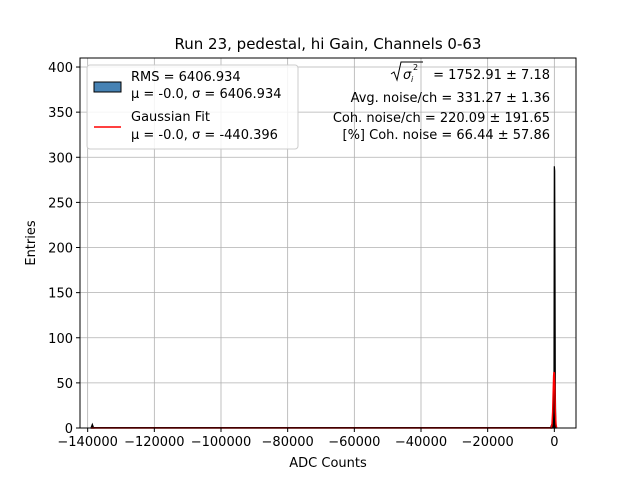  What do you see at coordinates (421, 442) in the screenshot?
I see `x-tick-label: −40000` at bounding box center [421, 442].